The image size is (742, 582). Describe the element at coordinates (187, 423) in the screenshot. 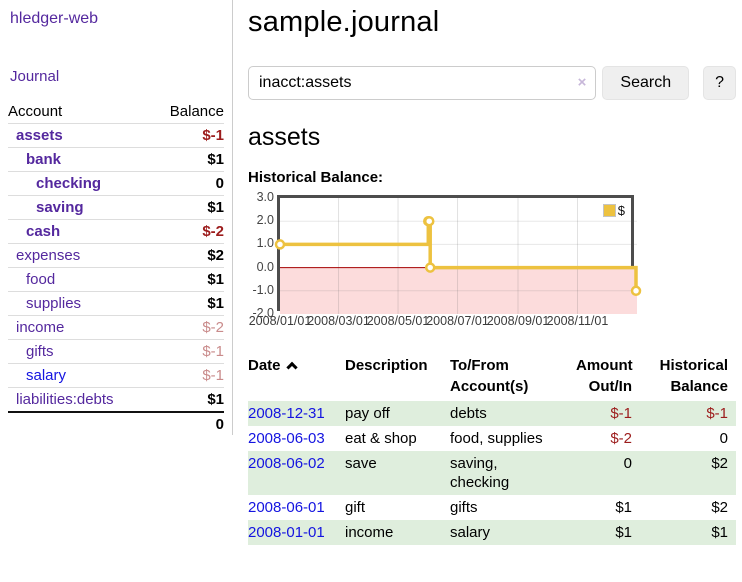

I see `accounts-total-balance: 0` at that location.